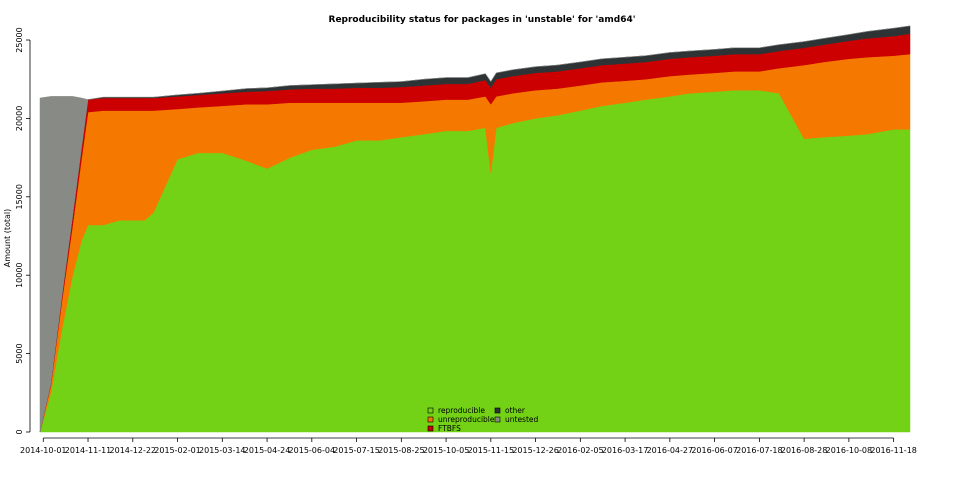 The height and width of the screenshot is (485, 960). I want to click on legend-label-ftbfs: FTBFS, so click(449, 428).